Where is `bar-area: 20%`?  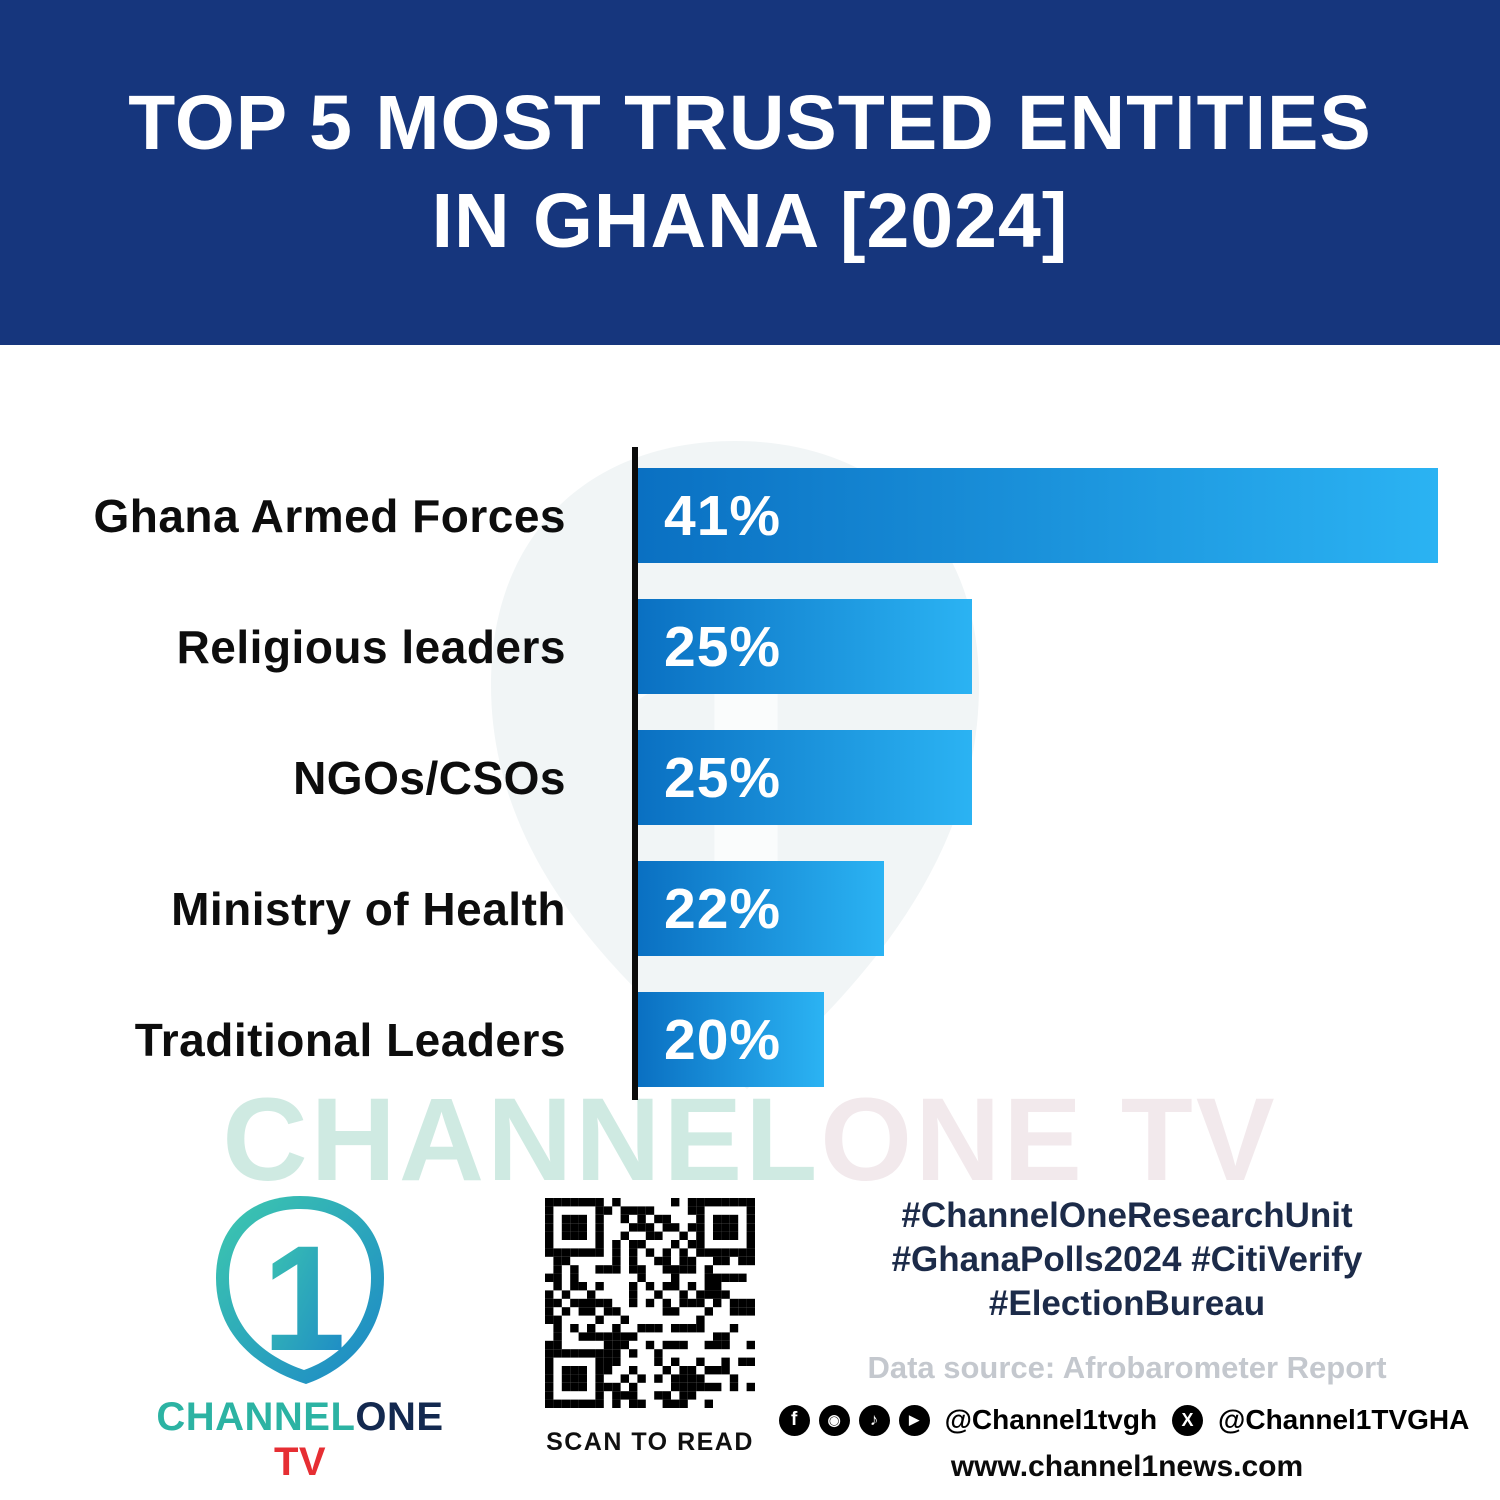 bar-area: 20% is located at coordinates (1038, 1039).